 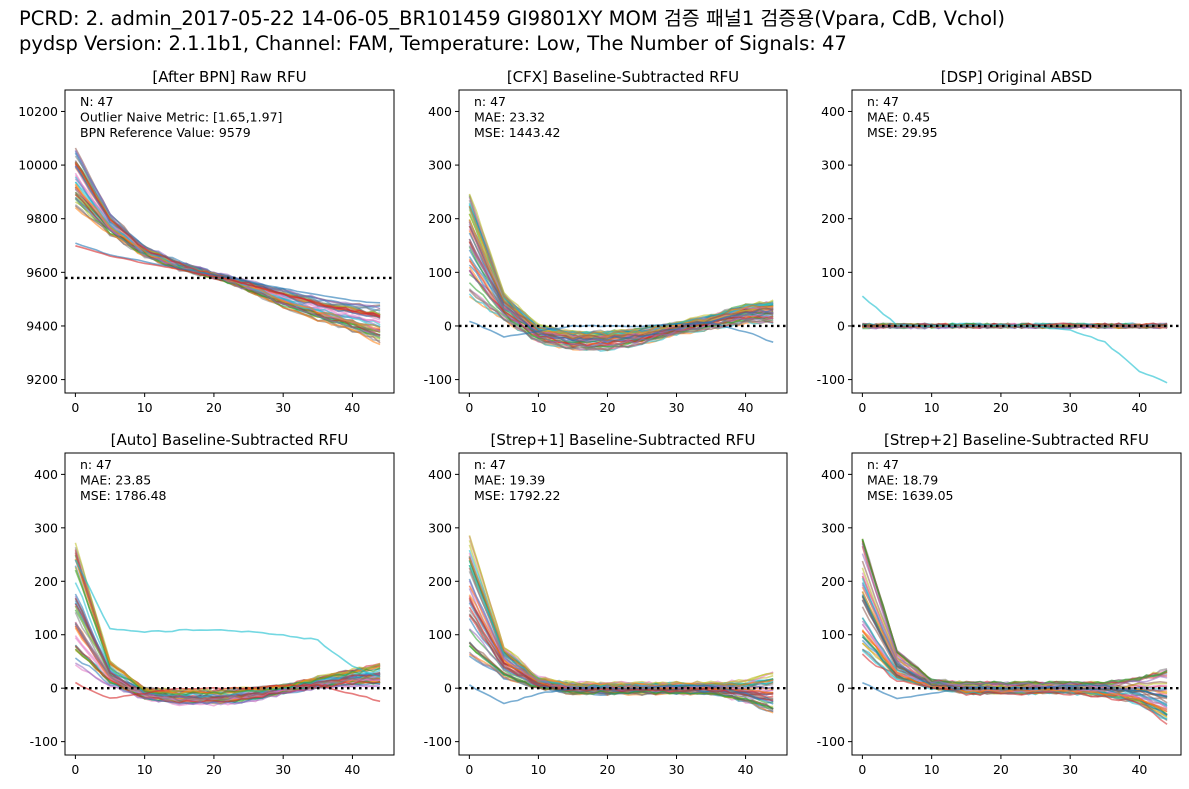 What do you see at coordinates (181, 117) in the screenshot?
I see `stat-text: Outlier Naive Metric: [1.65,1.97]` at bounding box center [181, 117].